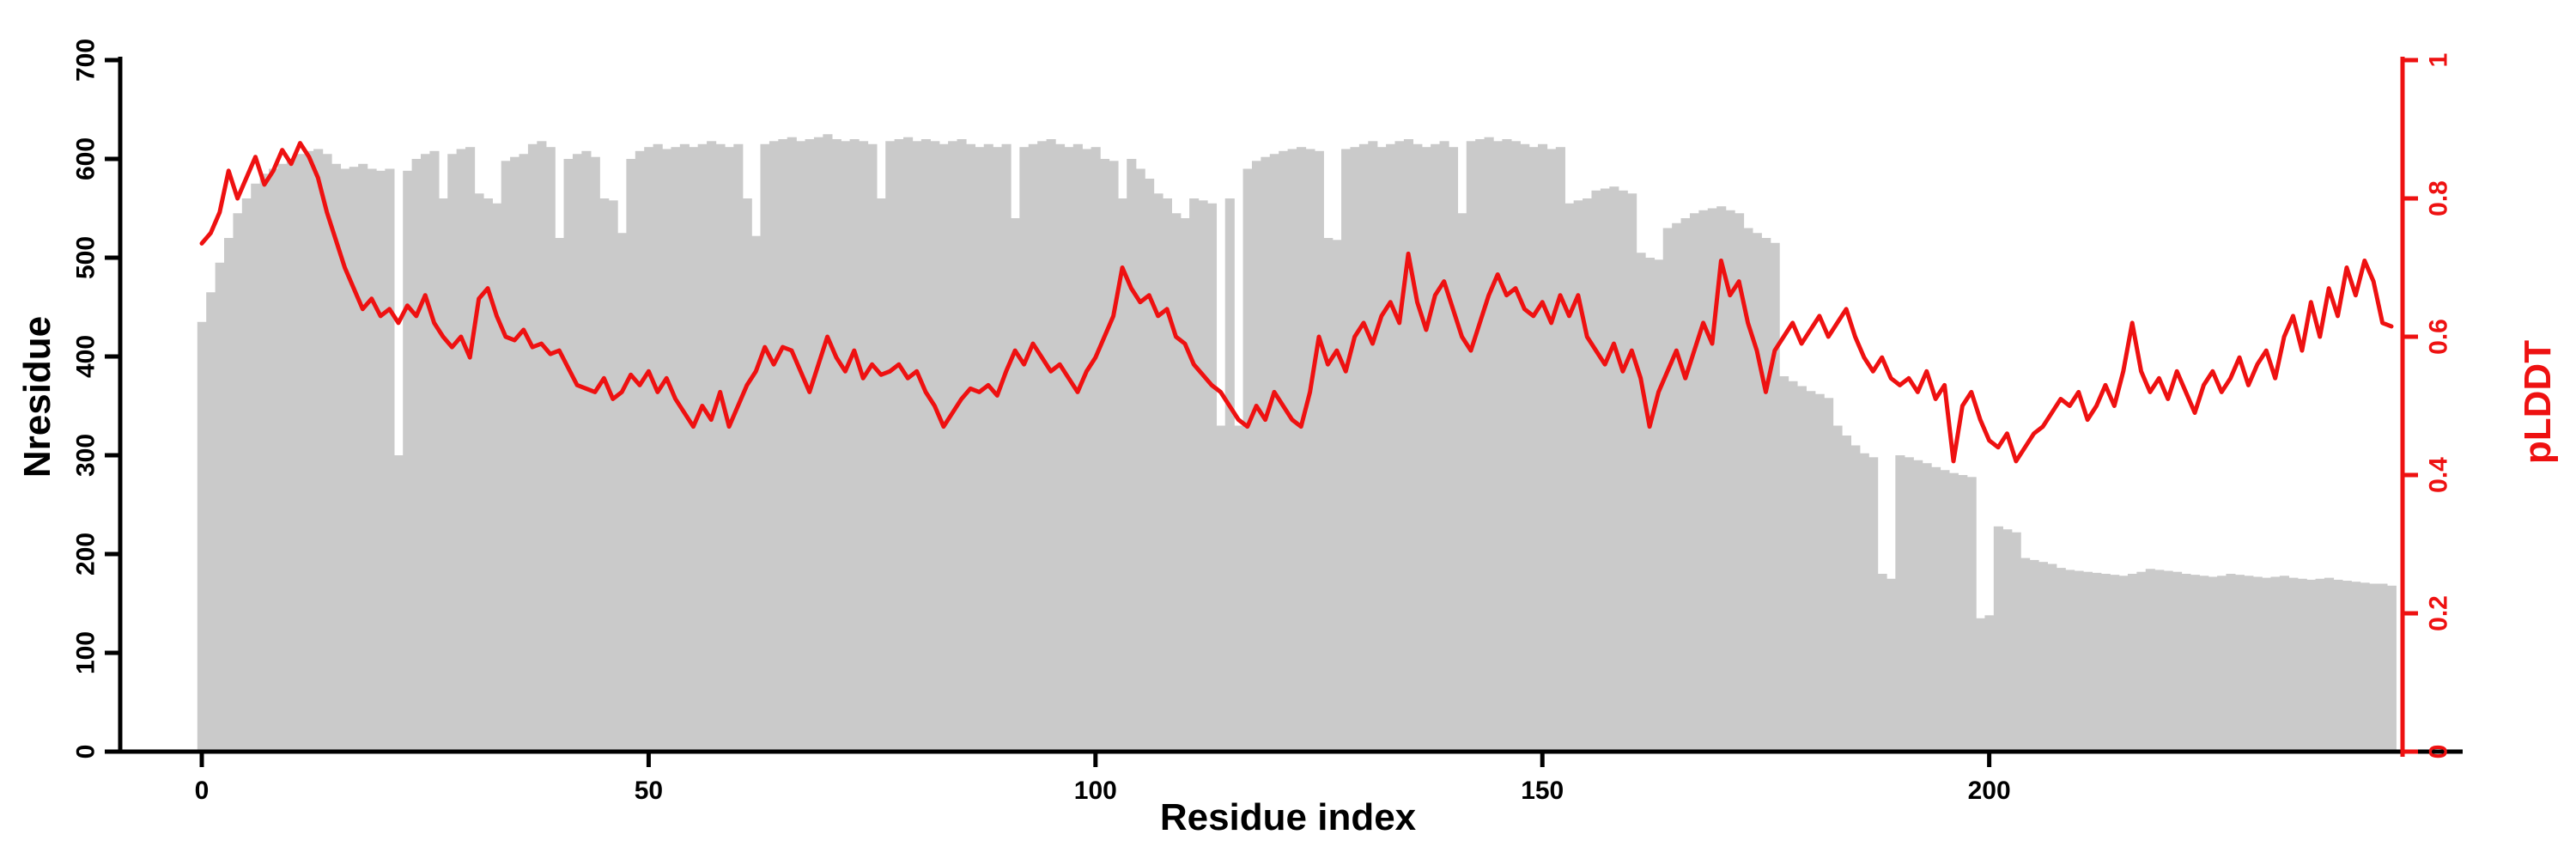 The height and width of the screenshot is (859, 2576). Describe the element at coordinates (1096, 791) in the screenshot. I see `x-axis-tick-label: 100` at that location.